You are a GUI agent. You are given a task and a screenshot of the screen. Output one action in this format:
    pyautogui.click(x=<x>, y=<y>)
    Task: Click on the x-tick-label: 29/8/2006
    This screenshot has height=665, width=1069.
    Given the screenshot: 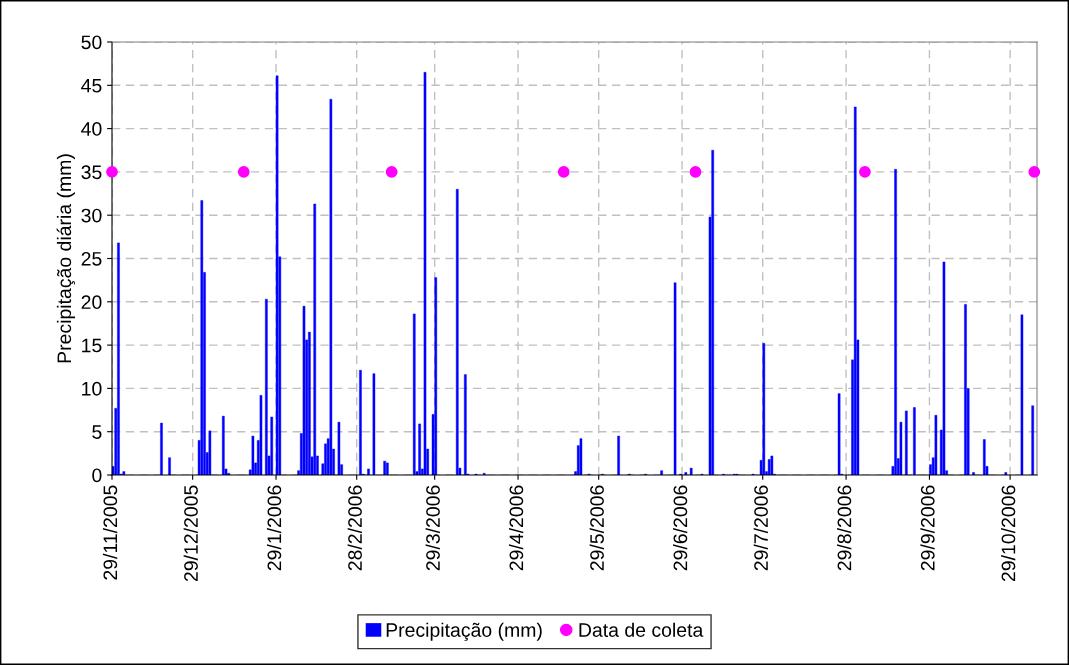 What is the action you would take?
    pyautogui.click(x=844, y=528)
    